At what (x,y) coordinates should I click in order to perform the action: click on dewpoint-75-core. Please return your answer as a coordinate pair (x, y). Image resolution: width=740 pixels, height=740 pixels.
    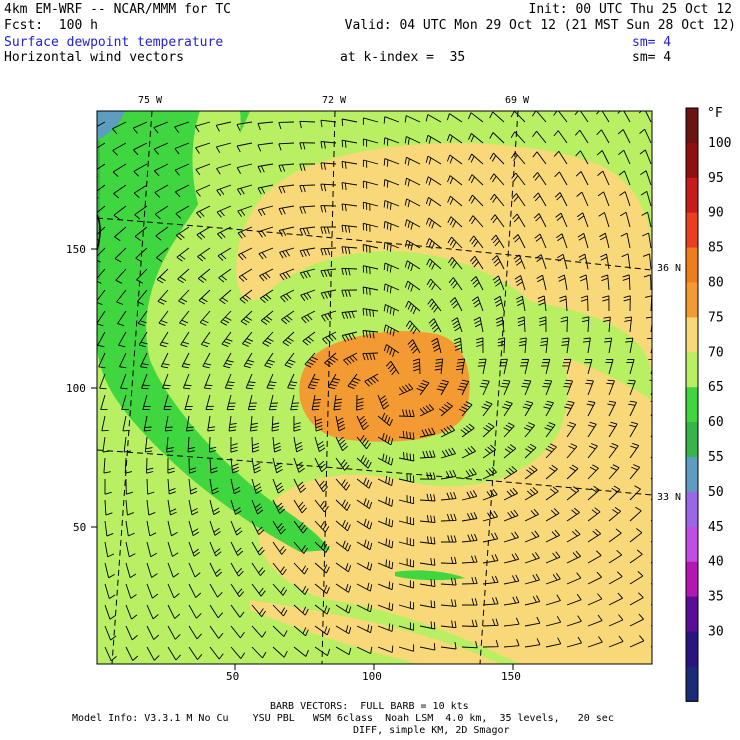
    Looking at the image, I should click on (384, 386).